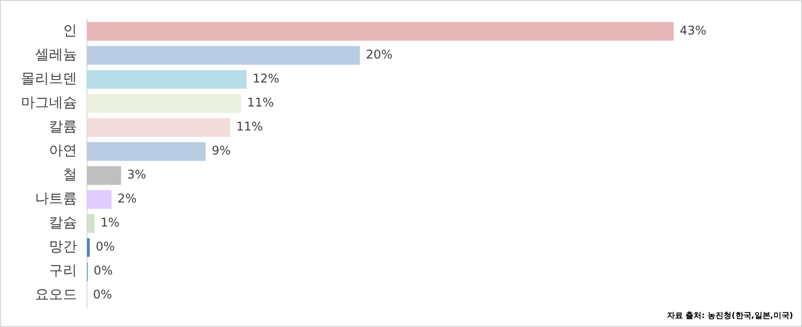 This screenshot has width=802, height=327. What do you see at coordinates (63, 223) in the screenshot?
I see `y-tick-label: 칼슘` at bounding box center [63, 223].